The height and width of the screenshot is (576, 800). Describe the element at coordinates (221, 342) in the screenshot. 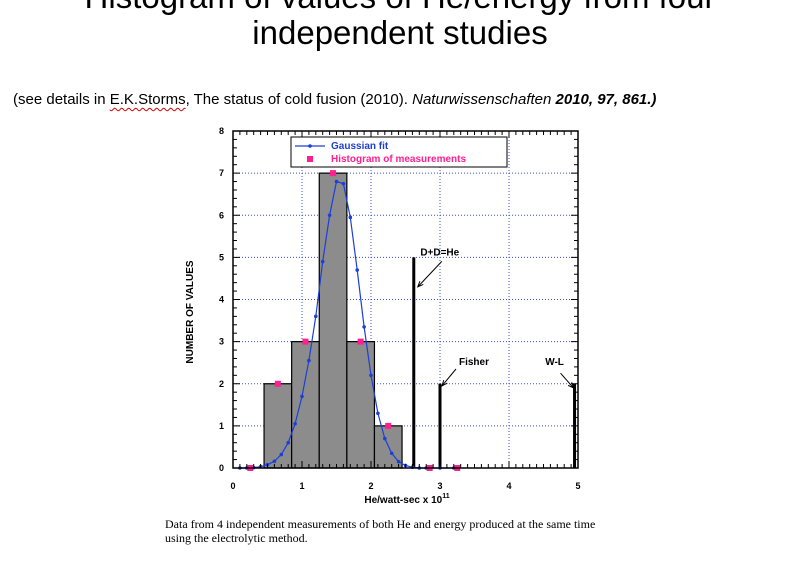

I see `y-tick-label: 3` at that location.